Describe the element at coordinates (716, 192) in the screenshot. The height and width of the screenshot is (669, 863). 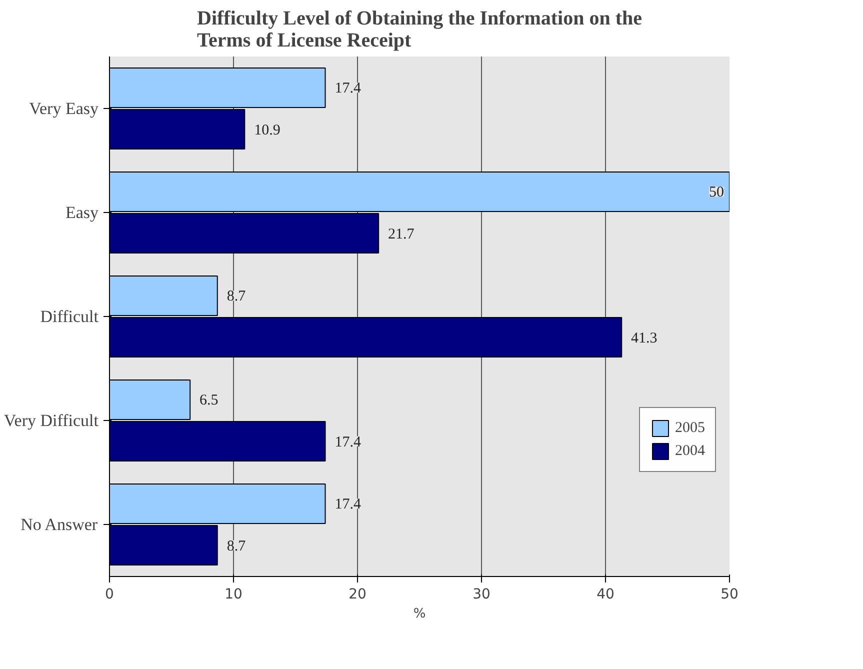
I see `data-label: 50` at that location.